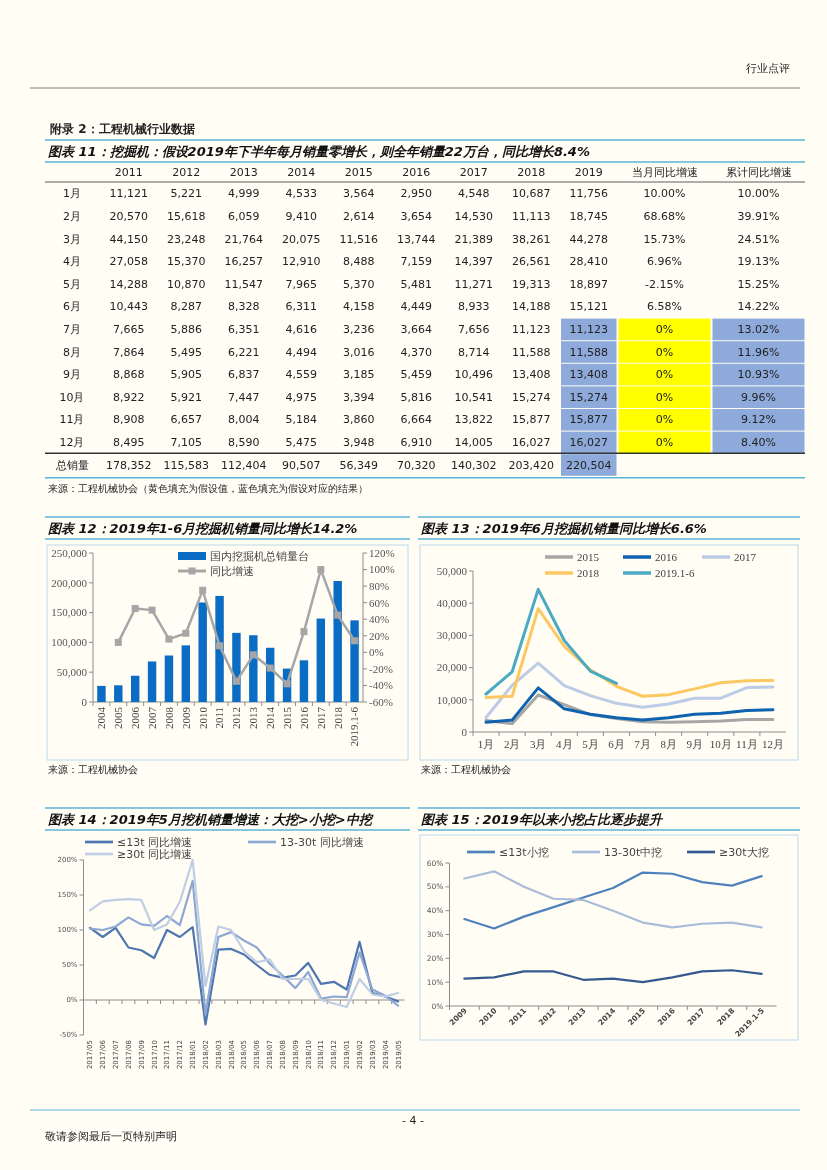 This screenshot has height=1170, width=827. I want to click on data-label: 15,274, so click(588, 397).